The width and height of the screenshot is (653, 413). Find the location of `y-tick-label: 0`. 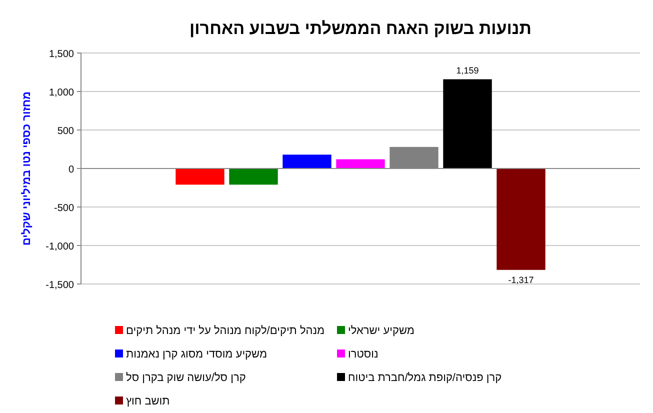

y-tick-label: 0 is located at coordinates (71, 170).